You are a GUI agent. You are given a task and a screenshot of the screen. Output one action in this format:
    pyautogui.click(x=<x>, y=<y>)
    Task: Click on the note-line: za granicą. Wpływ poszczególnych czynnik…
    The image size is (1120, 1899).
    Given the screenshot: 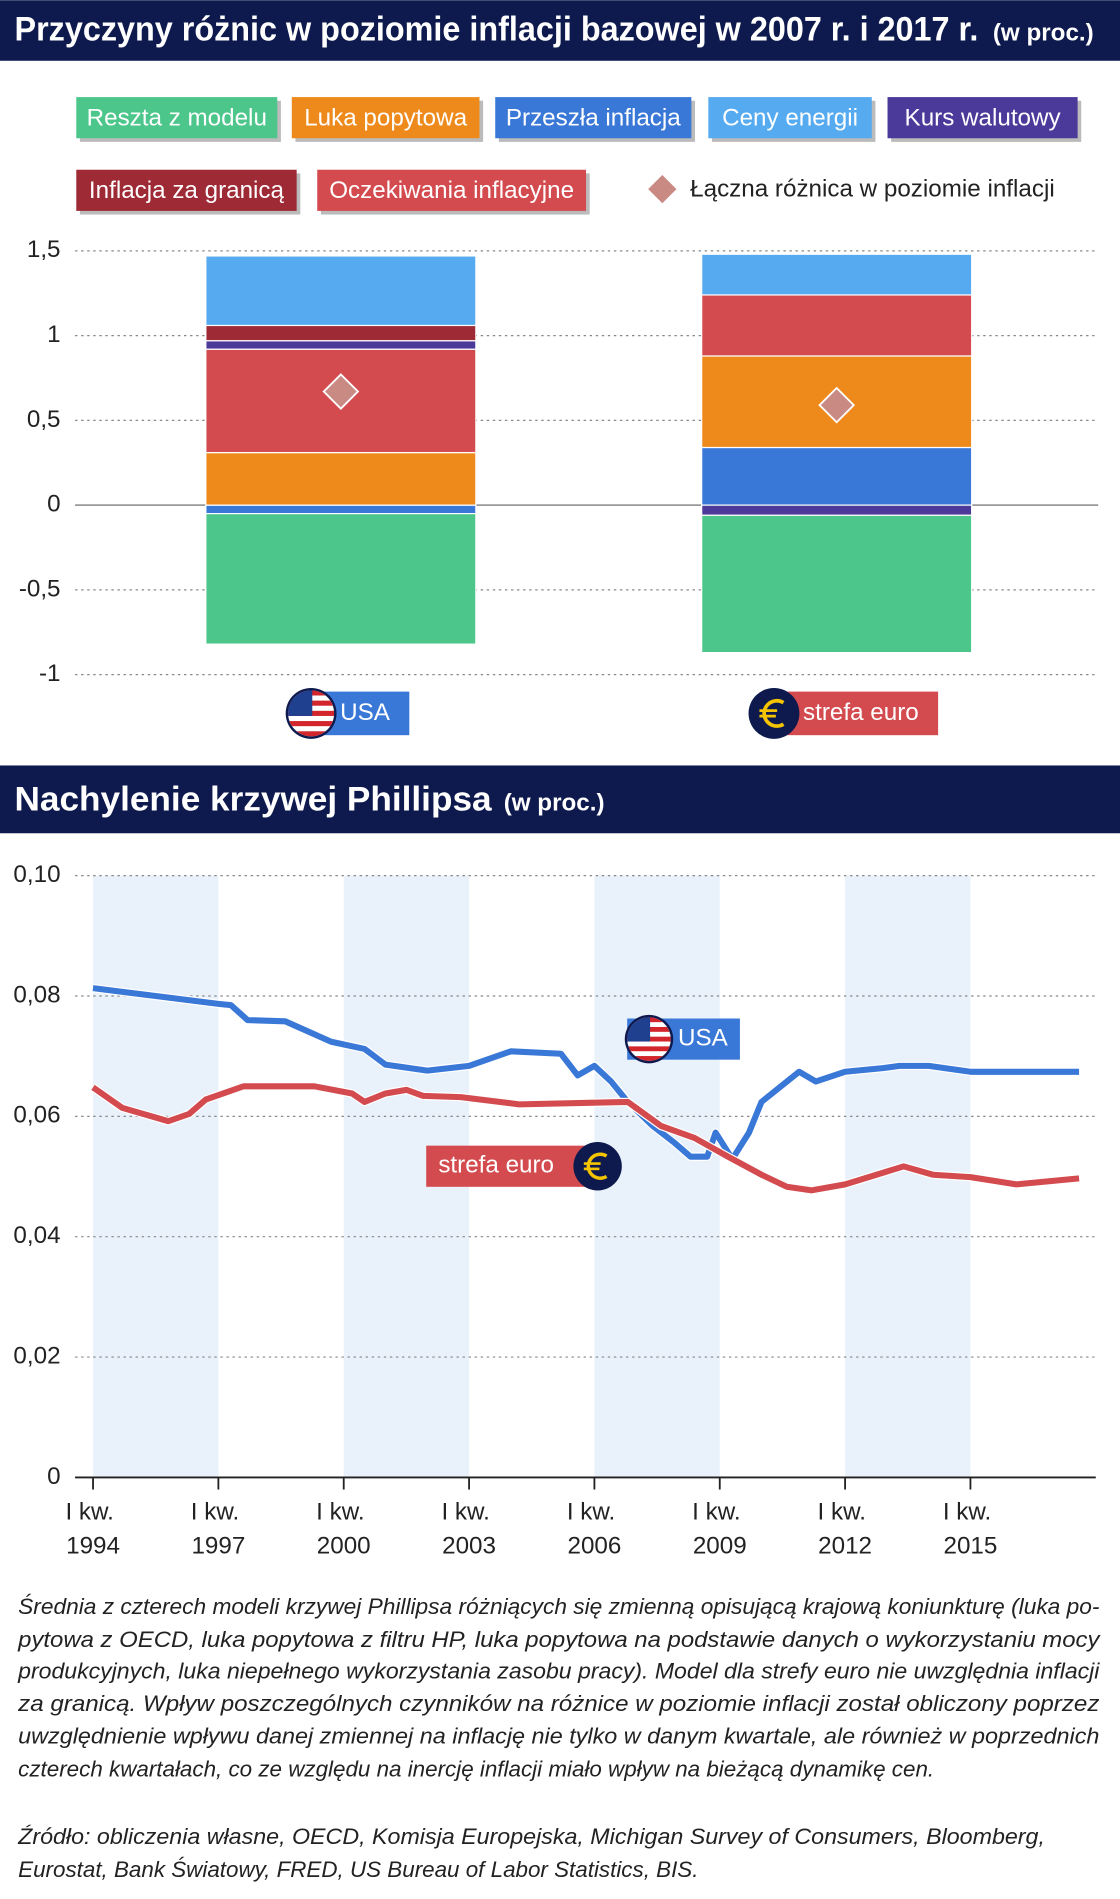 What is the action you would take?
    pyautogui.click(x=558, y=1703)
    